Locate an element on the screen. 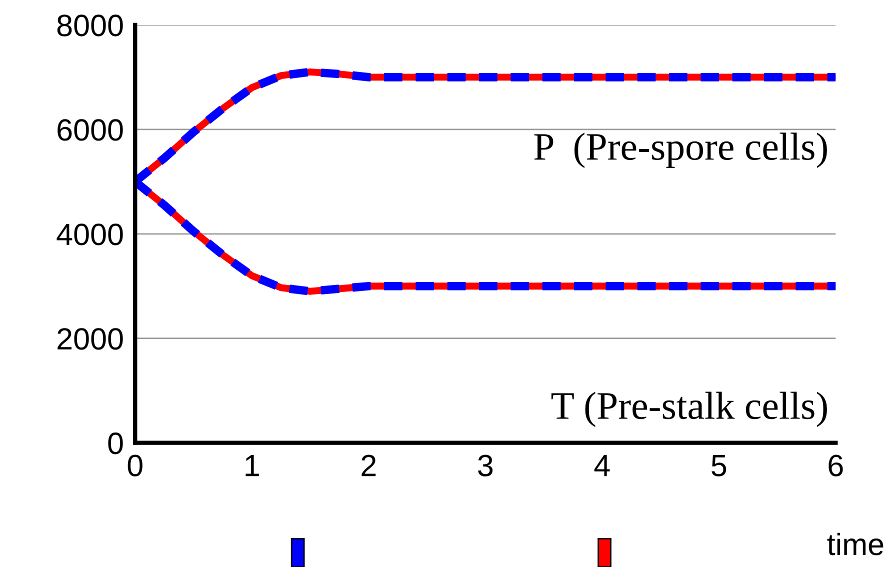 Image resolution: width=889 pixels, height=567 pixels. x-tick-label: 6 is located at coordinates (835, 465).